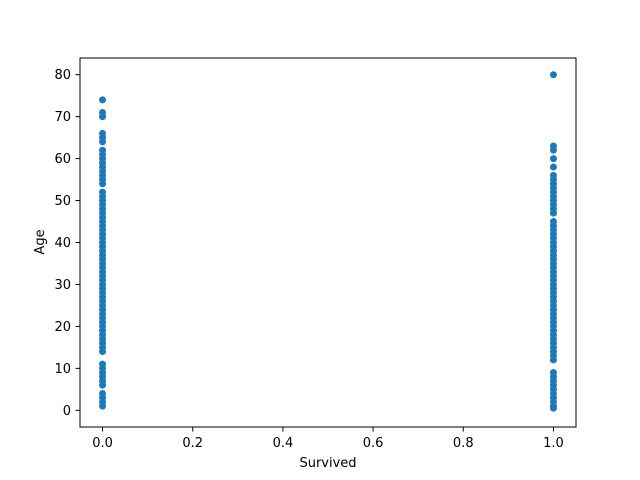 The image size is (640, 480). I want to click on y-tick-label: 0, so click(67, 411).